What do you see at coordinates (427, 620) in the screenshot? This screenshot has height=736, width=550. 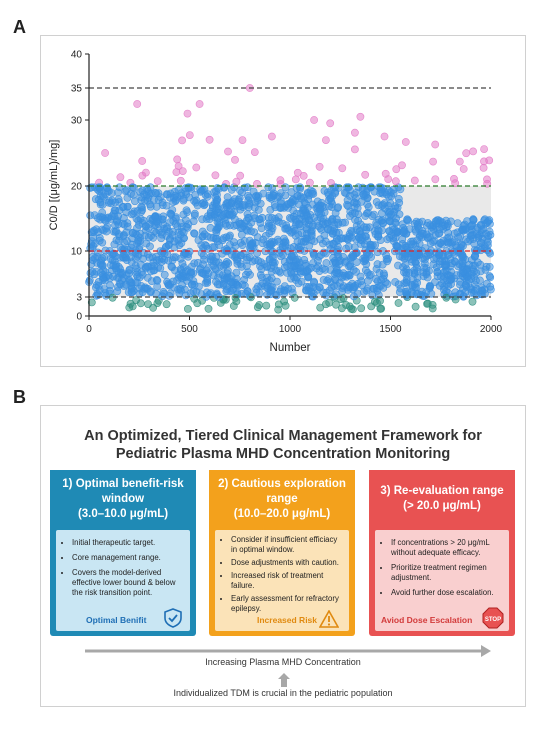 I see `card-reevaluation-footer: Aviod Dose Escalation` at bounding box center [427, 620].